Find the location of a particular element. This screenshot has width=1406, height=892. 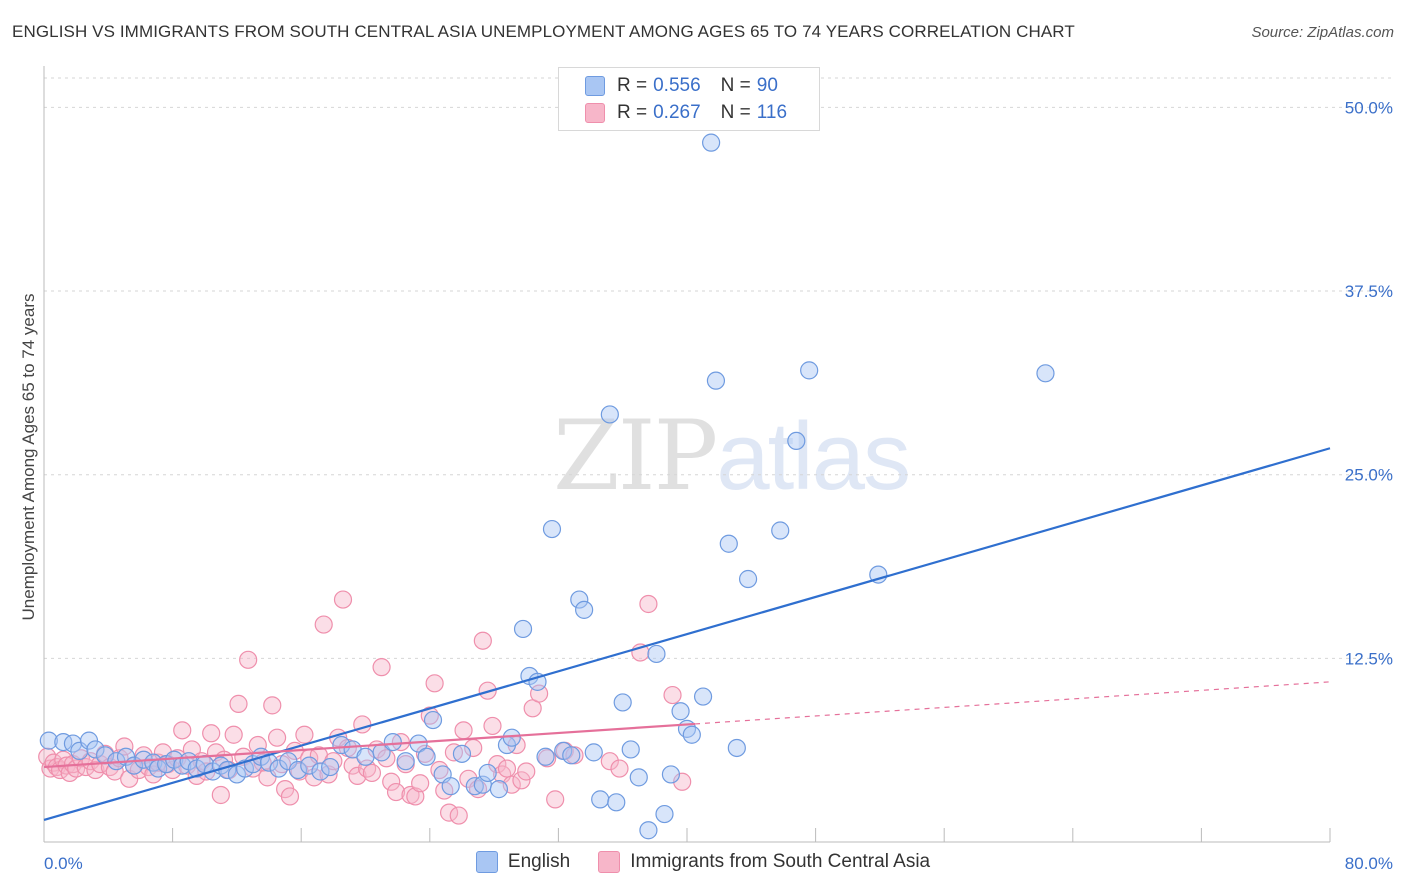

n-label: N = is located at coordinates (735, 112).